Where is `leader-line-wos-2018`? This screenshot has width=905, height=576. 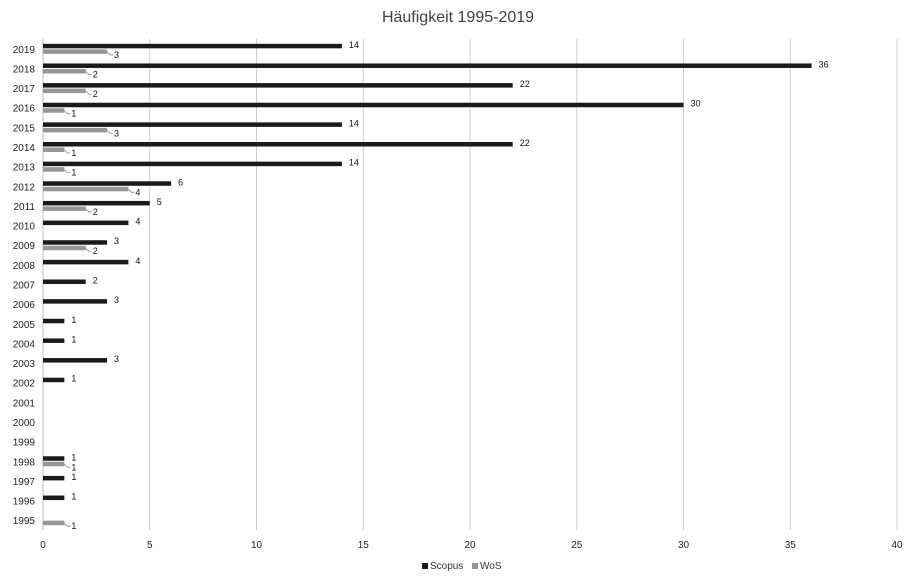 leader-line-wos-2018 is located at coordinates (88, 73).